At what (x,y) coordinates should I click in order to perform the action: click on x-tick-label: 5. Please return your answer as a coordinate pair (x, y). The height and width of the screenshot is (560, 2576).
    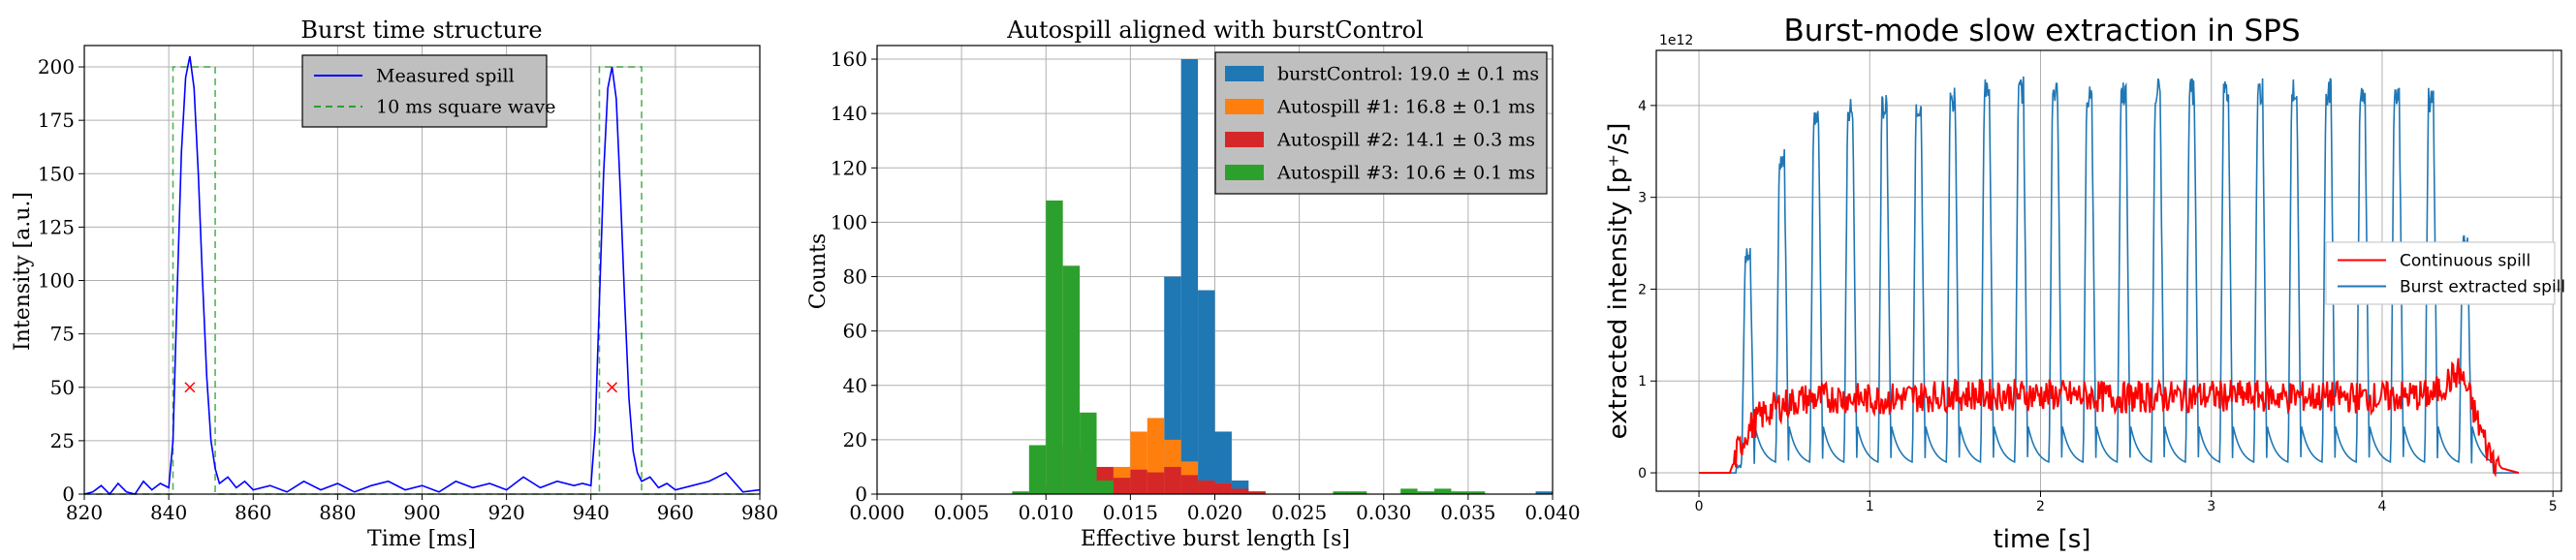
    Looking at the image, I should click on (2553, 506).